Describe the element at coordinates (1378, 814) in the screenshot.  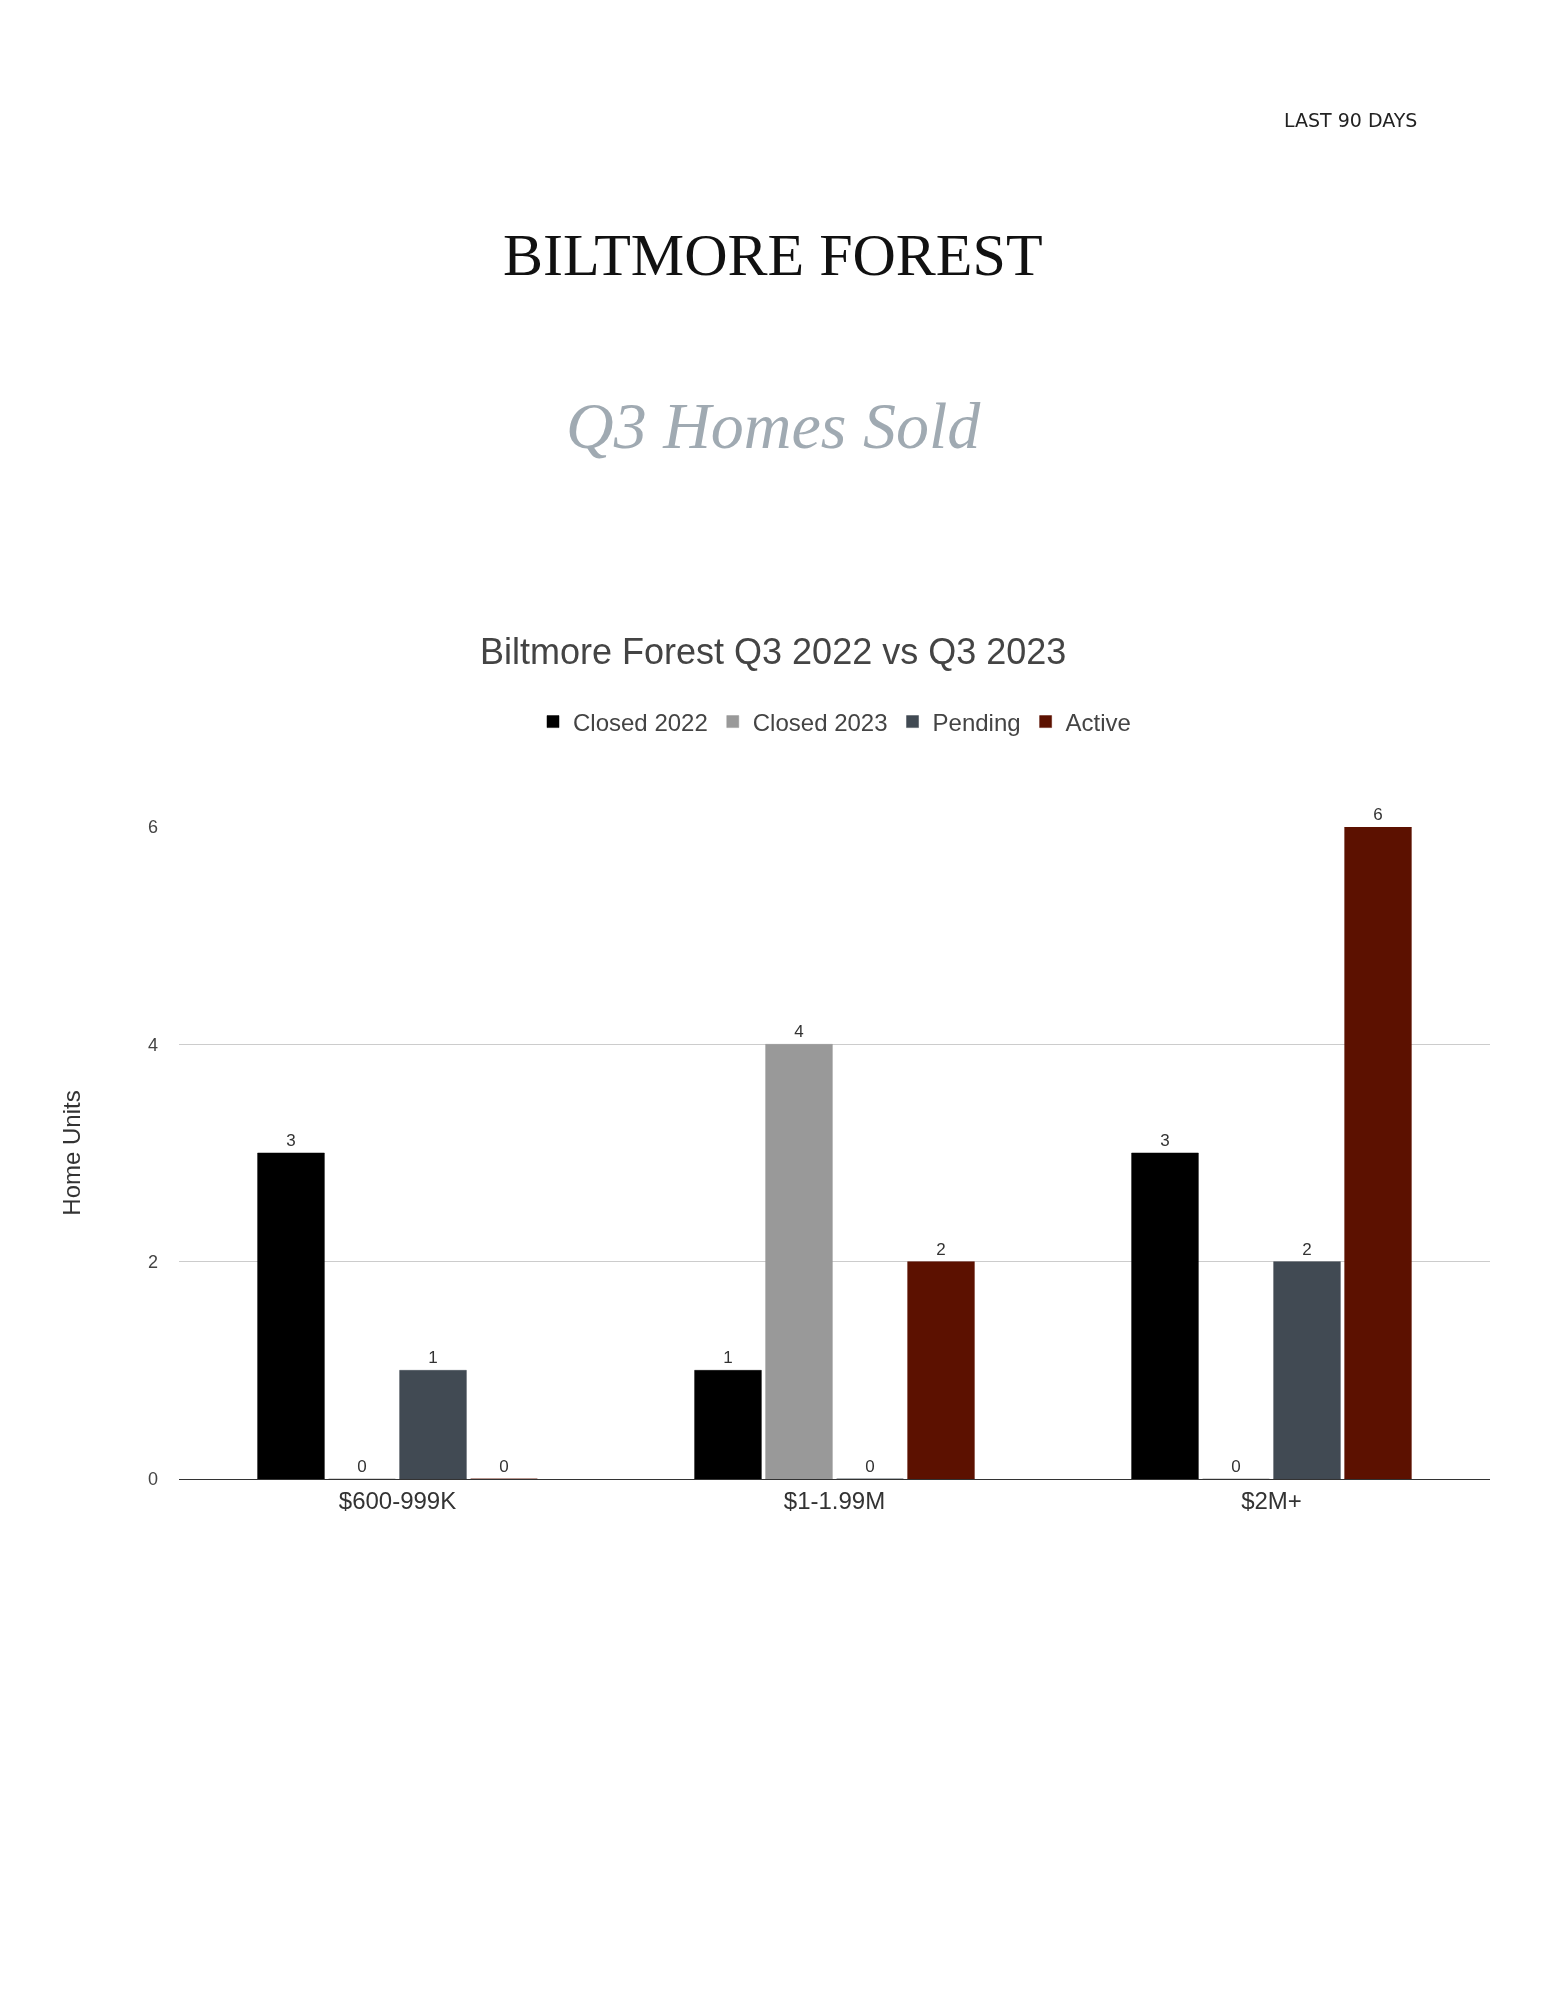
I see `data-label: 6` at that location.